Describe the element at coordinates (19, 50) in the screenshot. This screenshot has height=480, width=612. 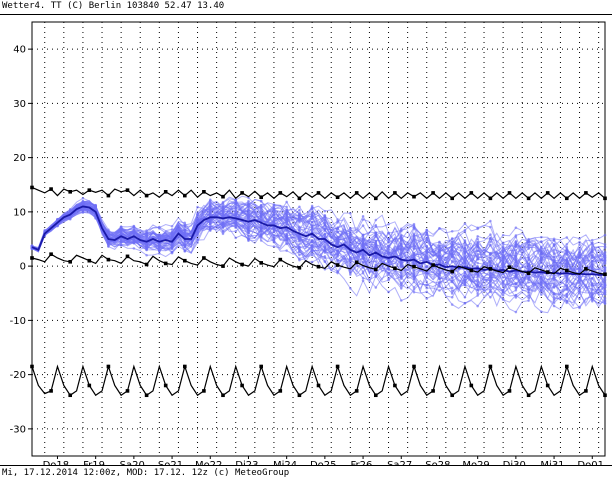
I see `y-tick-label: 40` at that location.